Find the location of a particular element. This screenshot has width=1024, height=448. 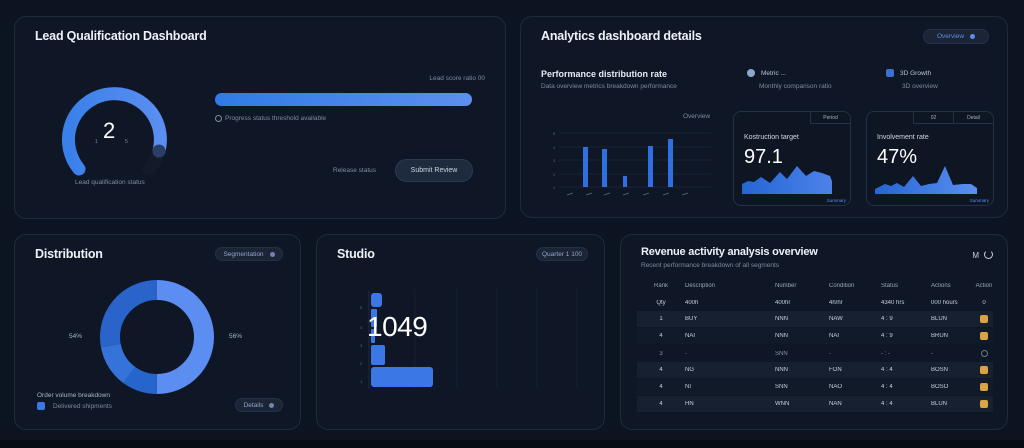

table-row: 1 BUY NNN NAW 4 : 9 BLUN is located at coordinates (815, 319).